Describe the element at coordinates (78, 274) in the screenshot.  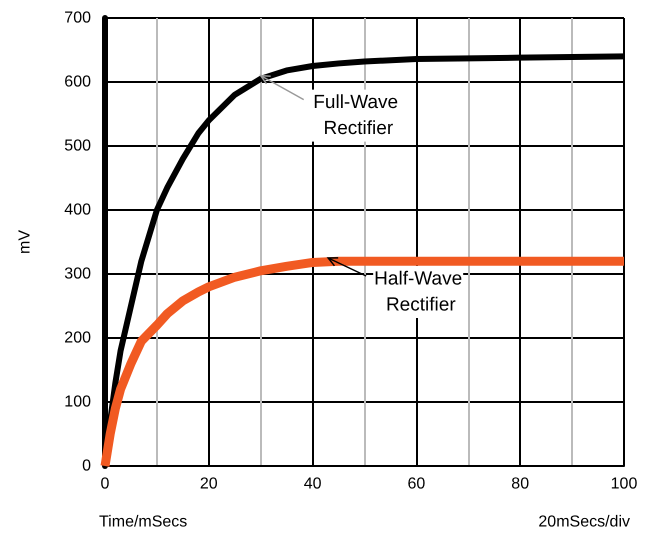
I see `y-tick-label: 300` at that location.